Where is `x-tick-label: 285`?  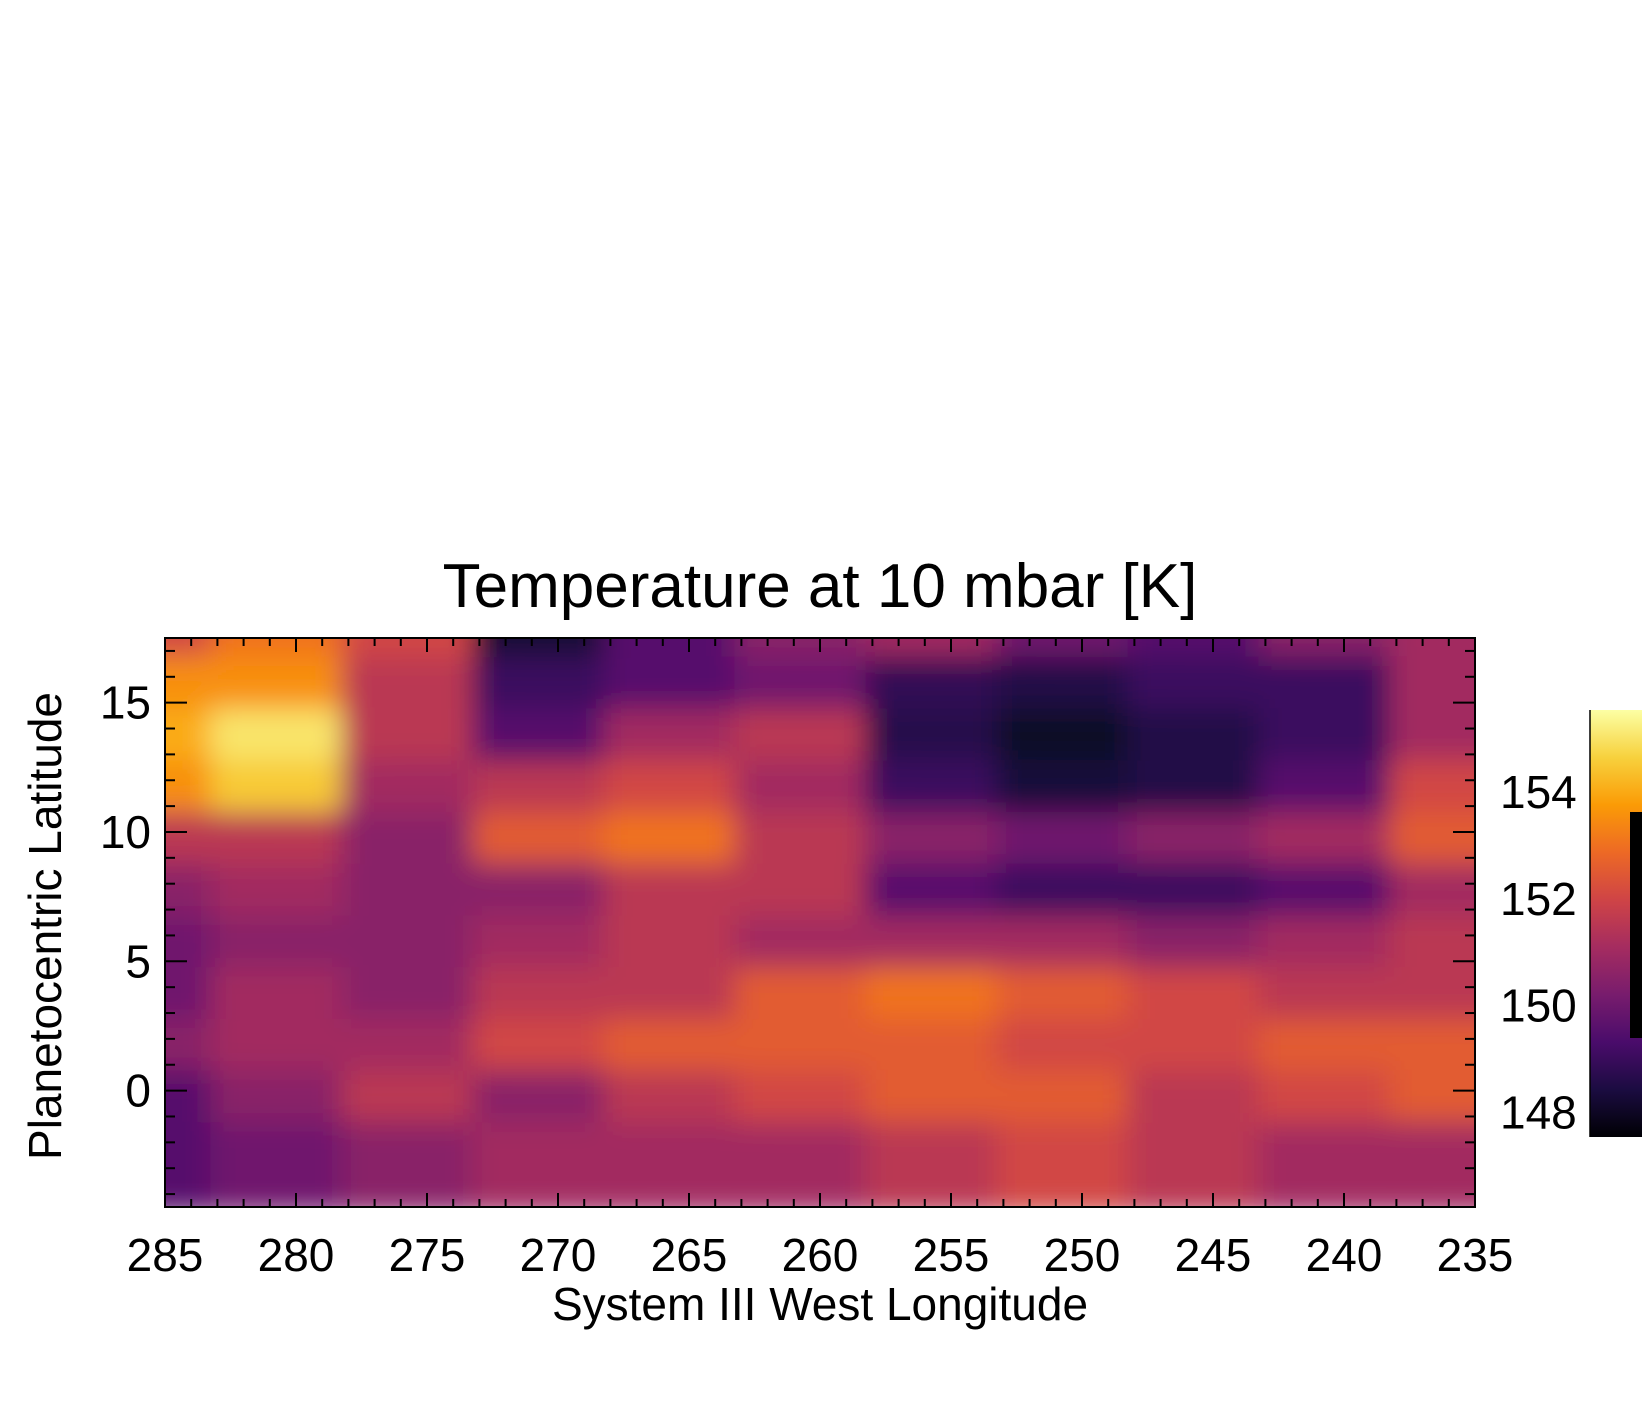
x-tick-label: 285 is located at coordinates (165, 1255).